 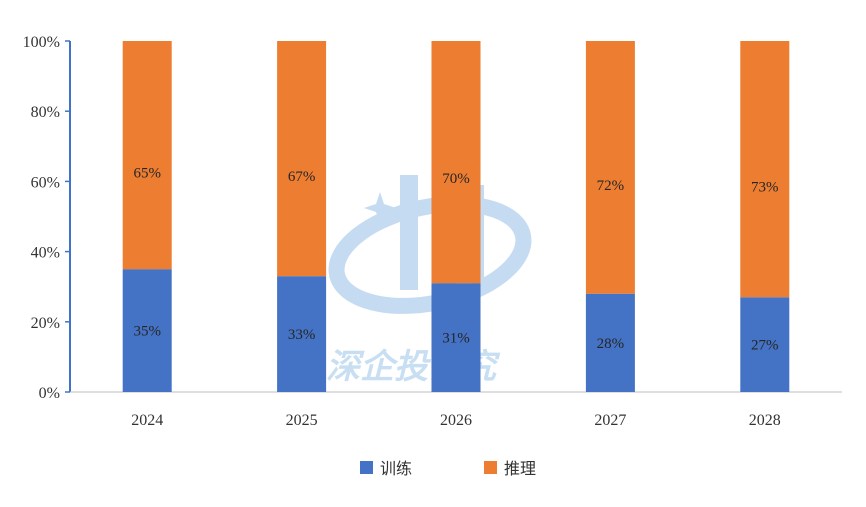 What do you see at coordinates (302, 420) in the screenshot?
I see `x-tick-label: 2025` at bounding box center [302, 420].